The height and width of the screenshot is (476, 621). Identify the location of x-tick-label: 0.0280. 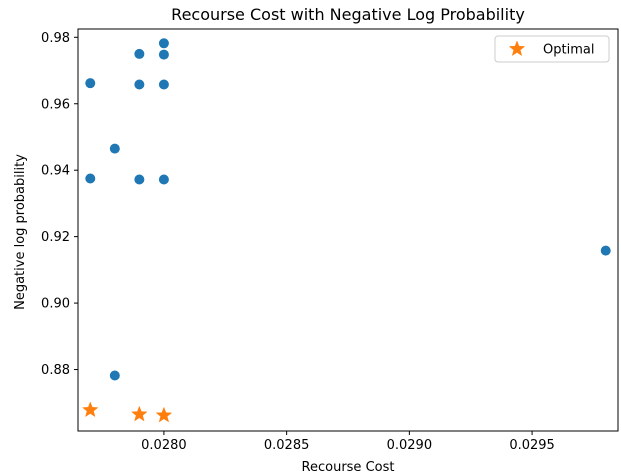
(164, 445).